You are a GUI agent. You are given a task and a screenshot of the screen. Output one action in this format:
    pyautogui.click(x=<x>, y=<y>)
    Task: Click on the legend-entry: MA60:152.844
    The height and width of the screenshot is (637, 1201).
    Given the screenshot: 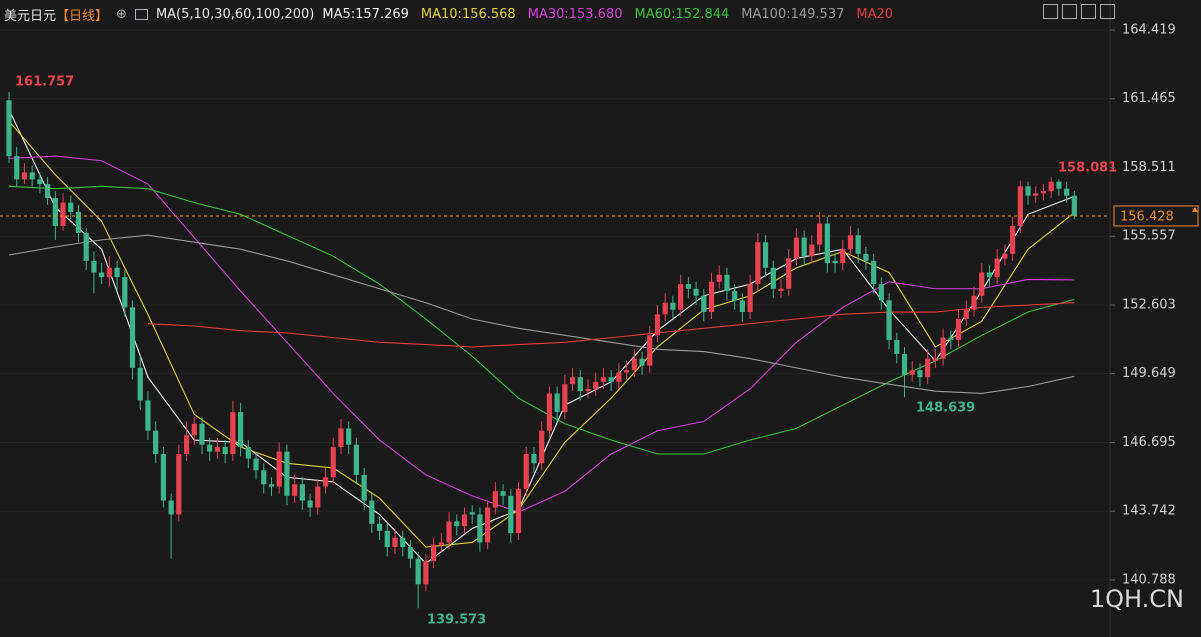 What is the action you would take?
    pyautogui.click(x=682, y=14)
    